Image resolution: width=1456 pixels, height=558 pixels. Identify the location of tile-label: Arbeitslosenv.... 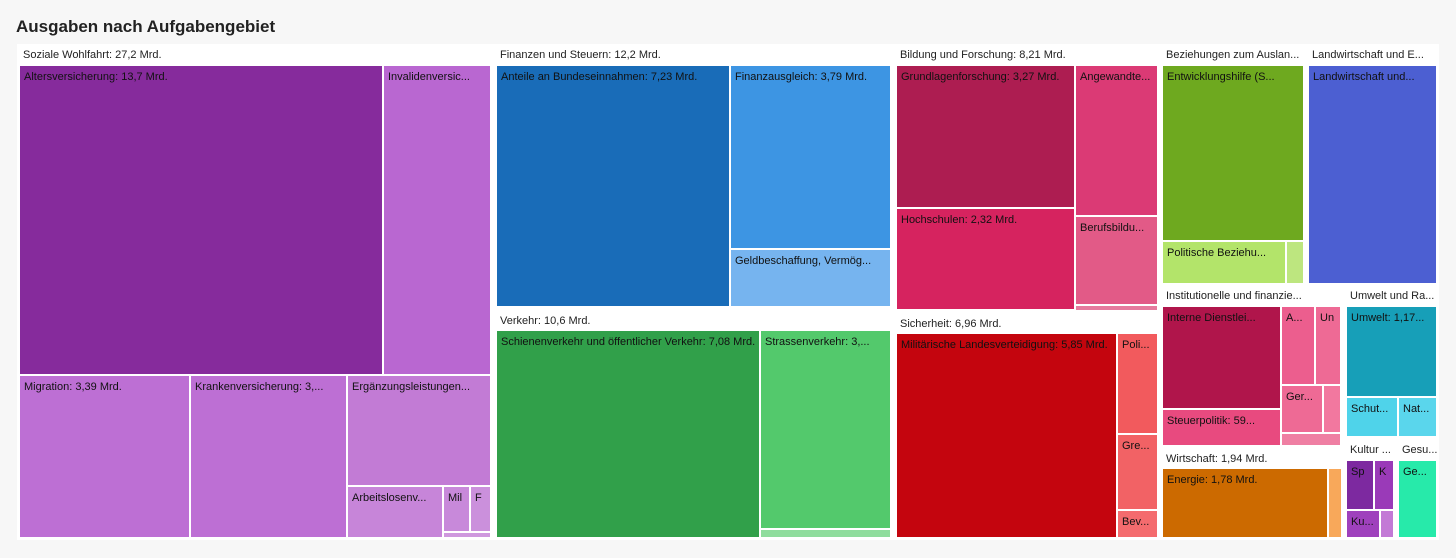
(389, 498).